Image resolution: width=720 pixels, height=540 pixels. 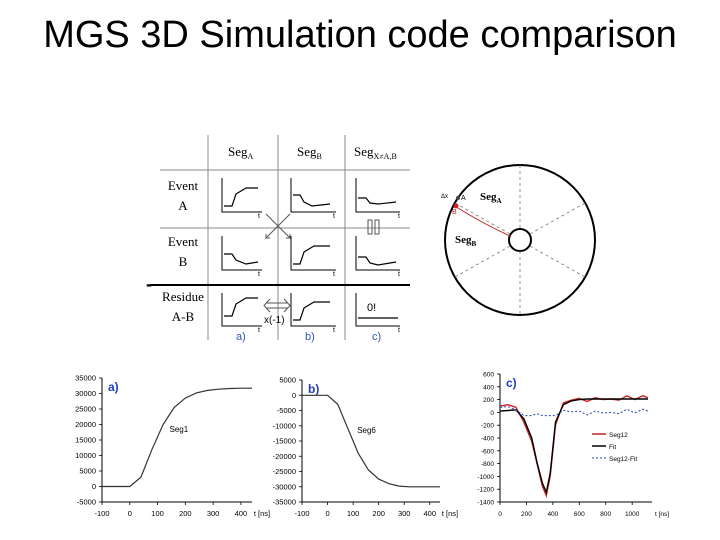 What do you see at coordinates (456, 206) in the screenshot?
I see `interaction-point-b` at bounding box center [456, 206].